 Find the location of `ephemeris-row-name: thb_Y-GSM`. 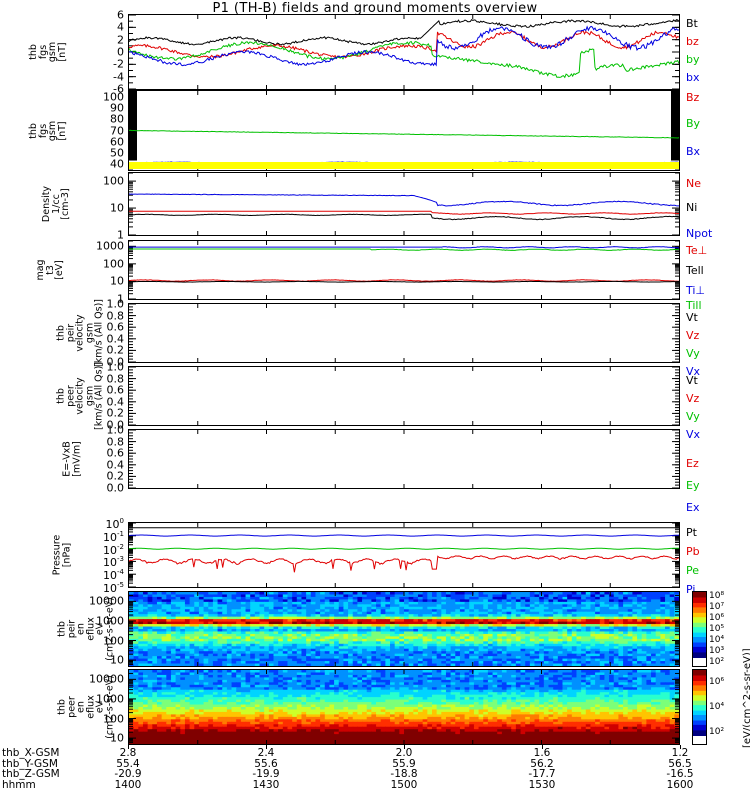

ephemeris-row-name: thb_Y-GSM is located at coordinates (30, 763).